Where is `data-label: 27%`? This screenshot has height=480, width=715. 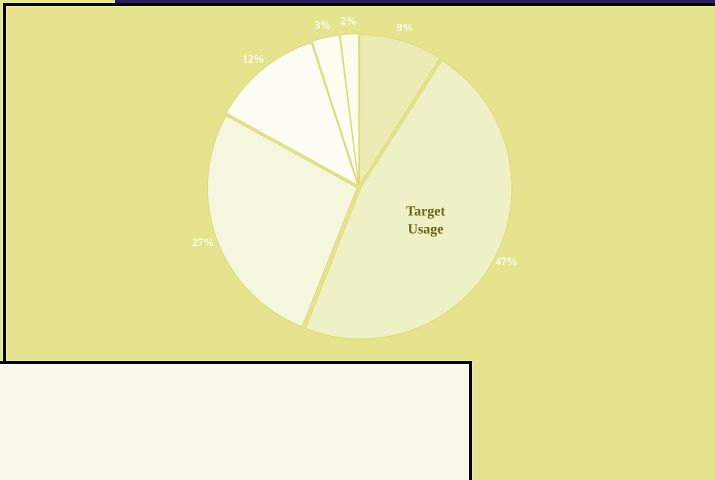 data-label: 27% is located at coordinates (203, 242).